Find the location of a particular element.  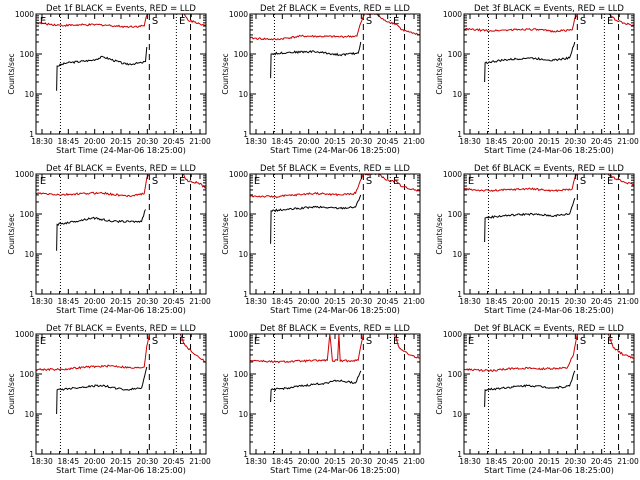

chart-title: Det 2f BLACK = Events, RED = LLD is located at coordinates (335, 9).